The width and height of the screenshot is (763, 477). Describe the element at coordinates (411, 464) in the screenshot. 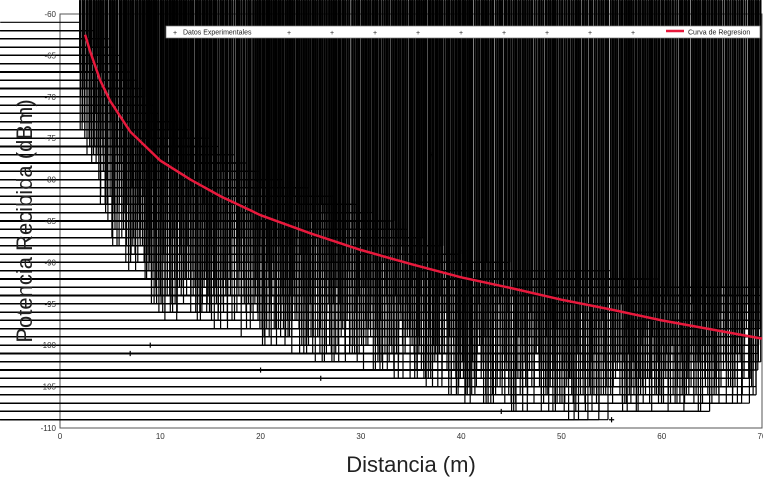

I see `x-axis-label: Distancia (m)` at that location.